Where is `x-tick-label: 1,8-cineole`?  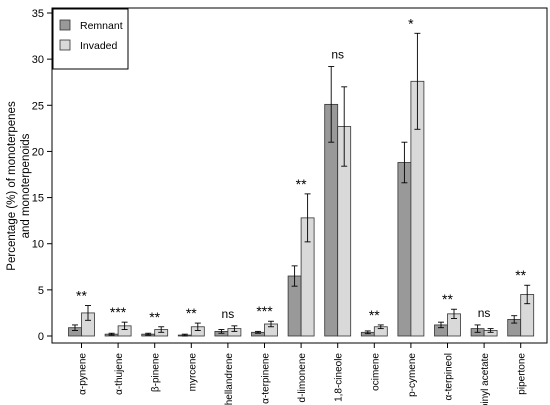 x-tick-label: 1,8-cineole is located at coordinates (339, 377).